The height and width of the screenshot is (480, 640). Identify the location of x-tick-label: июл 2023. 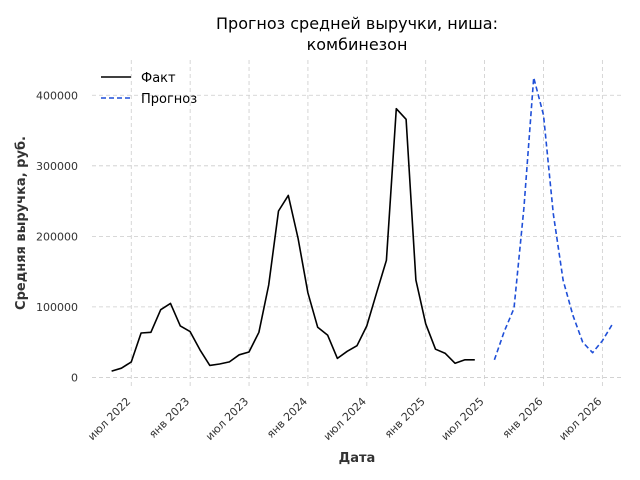
(227, 419).